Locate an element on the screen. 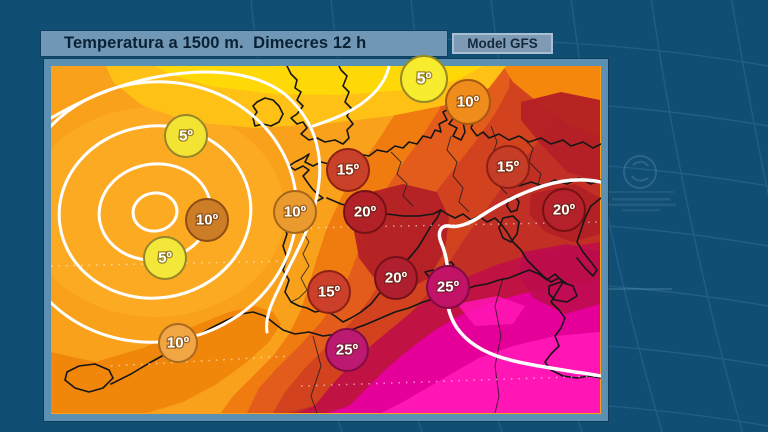 Image resolution: width=768 pixels, height=432 pixels. model-badge: Model GFS is located at coordinates (502, 43).